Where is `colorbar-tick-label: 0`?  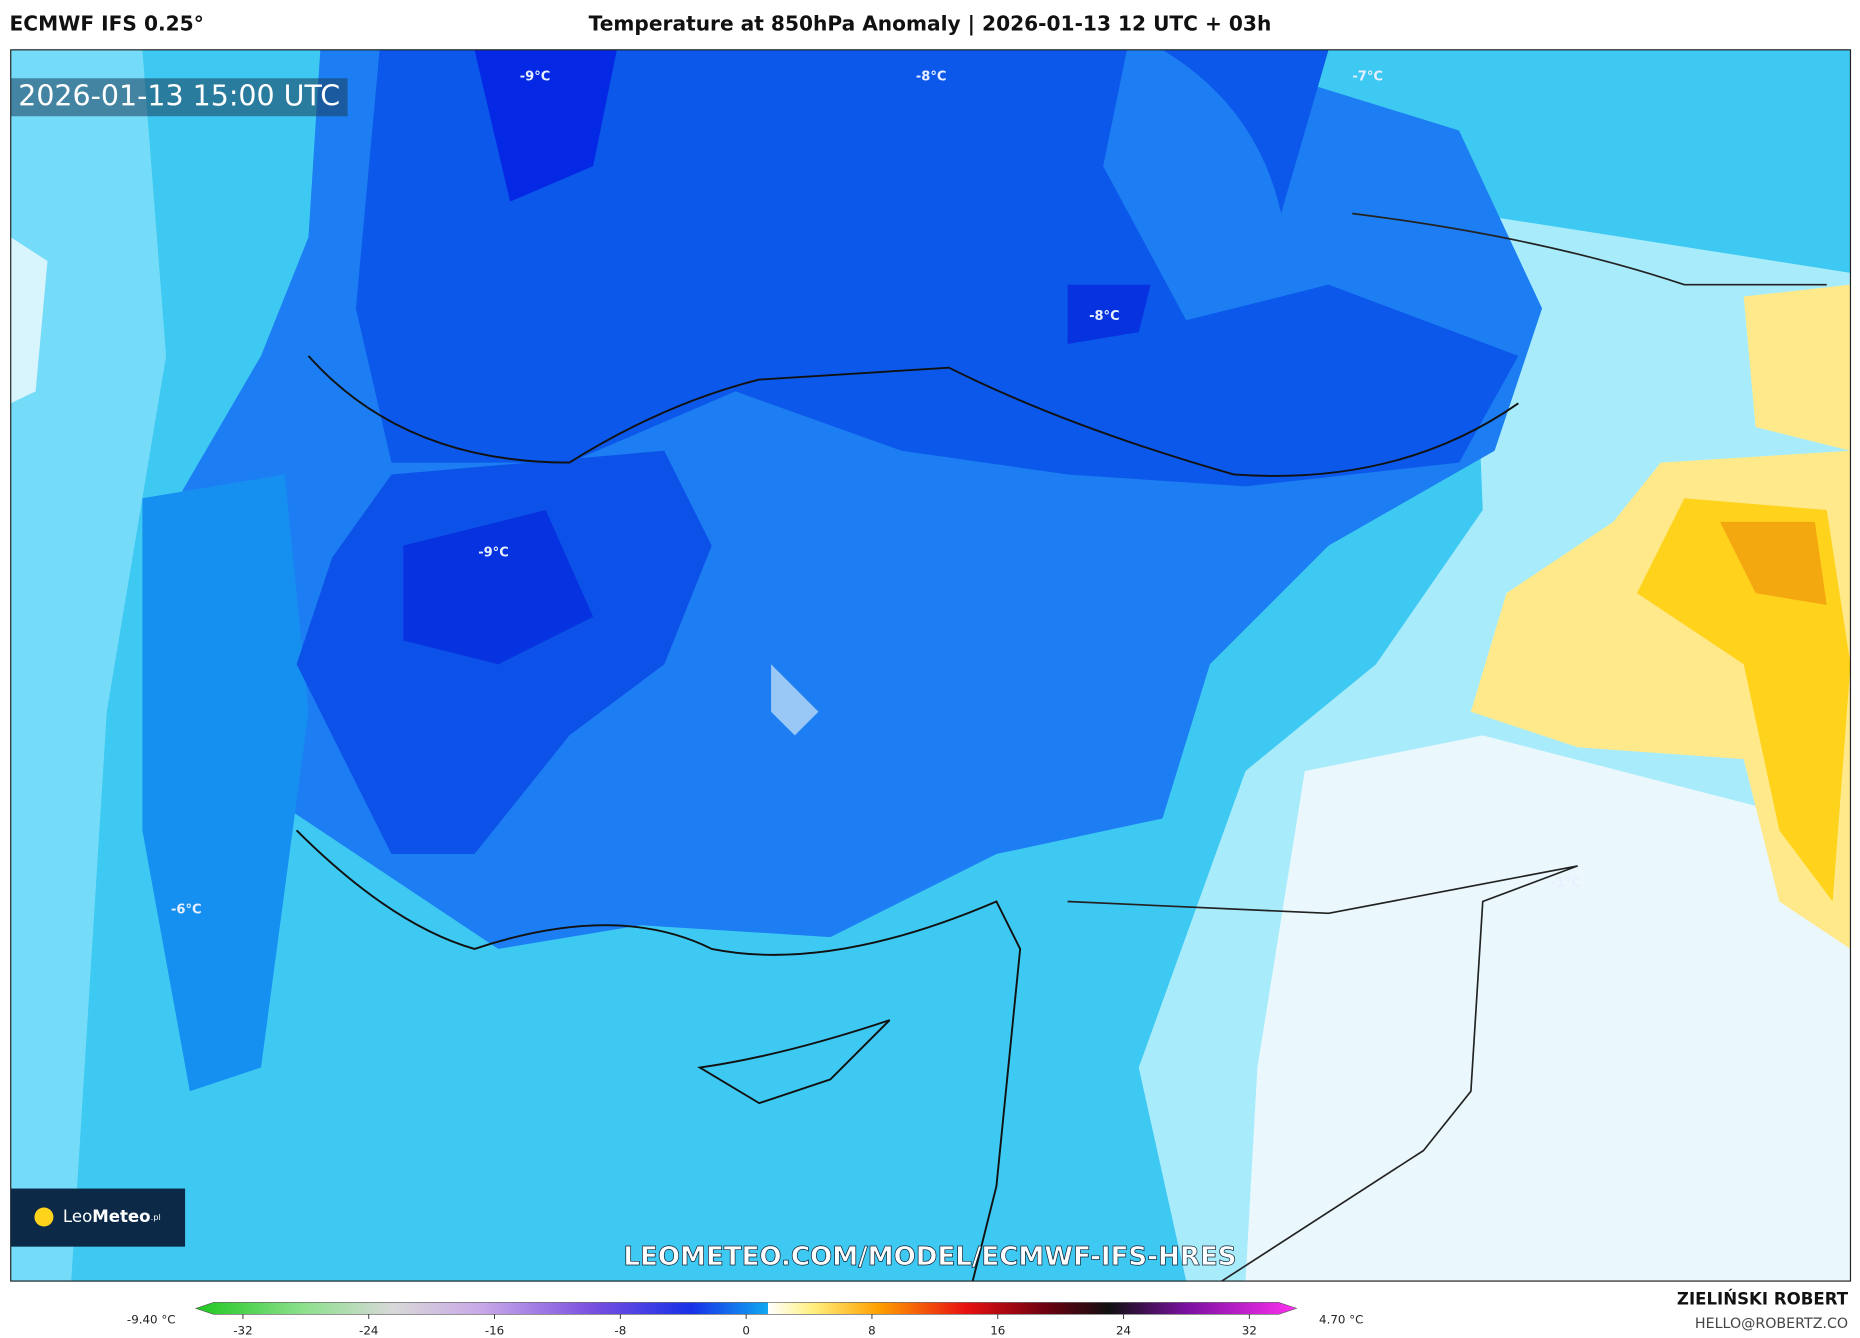 colorbar-tick-label: 0 is located at coordinates (746, 1330).